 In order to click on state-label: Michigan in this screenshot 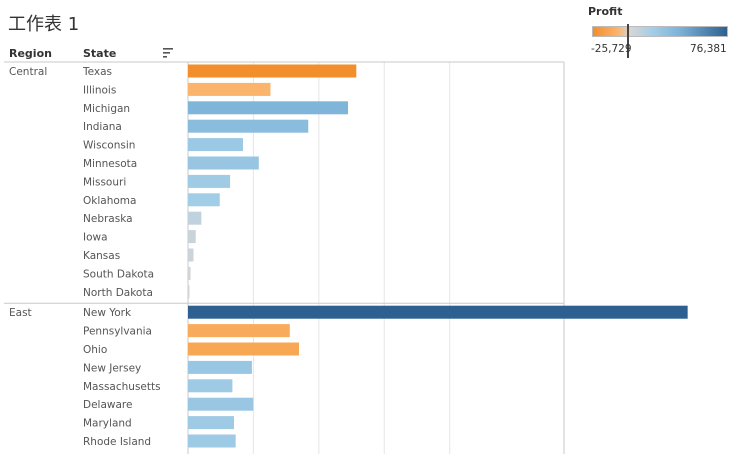, I will do `click(106, 109)`.